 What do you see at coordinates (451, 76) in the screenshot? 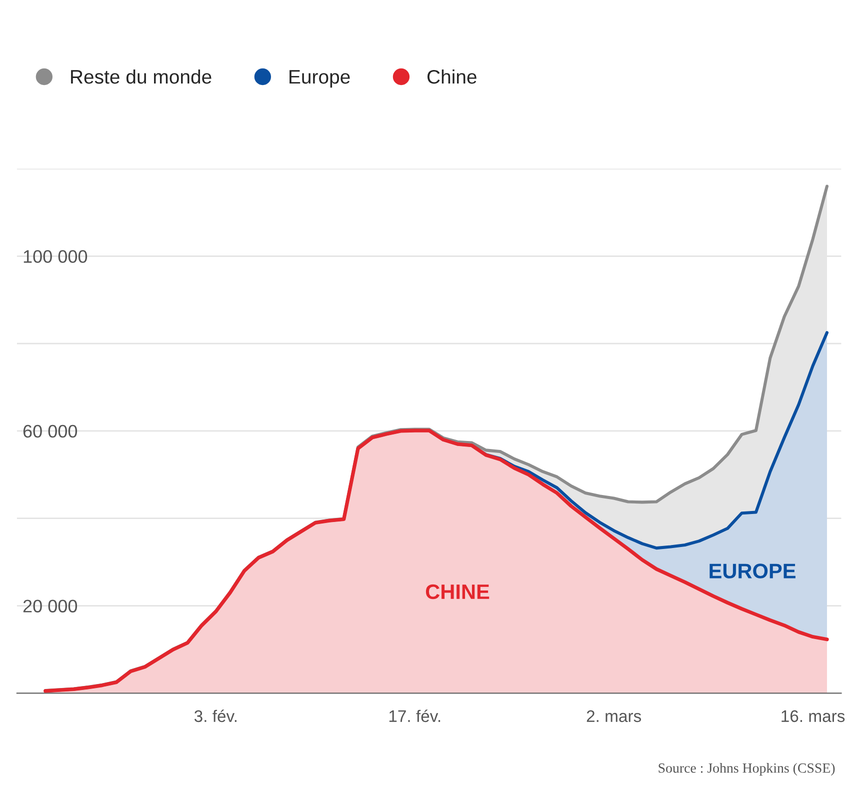
I see `legend-label: Chine` at bounding box center [451, 76].